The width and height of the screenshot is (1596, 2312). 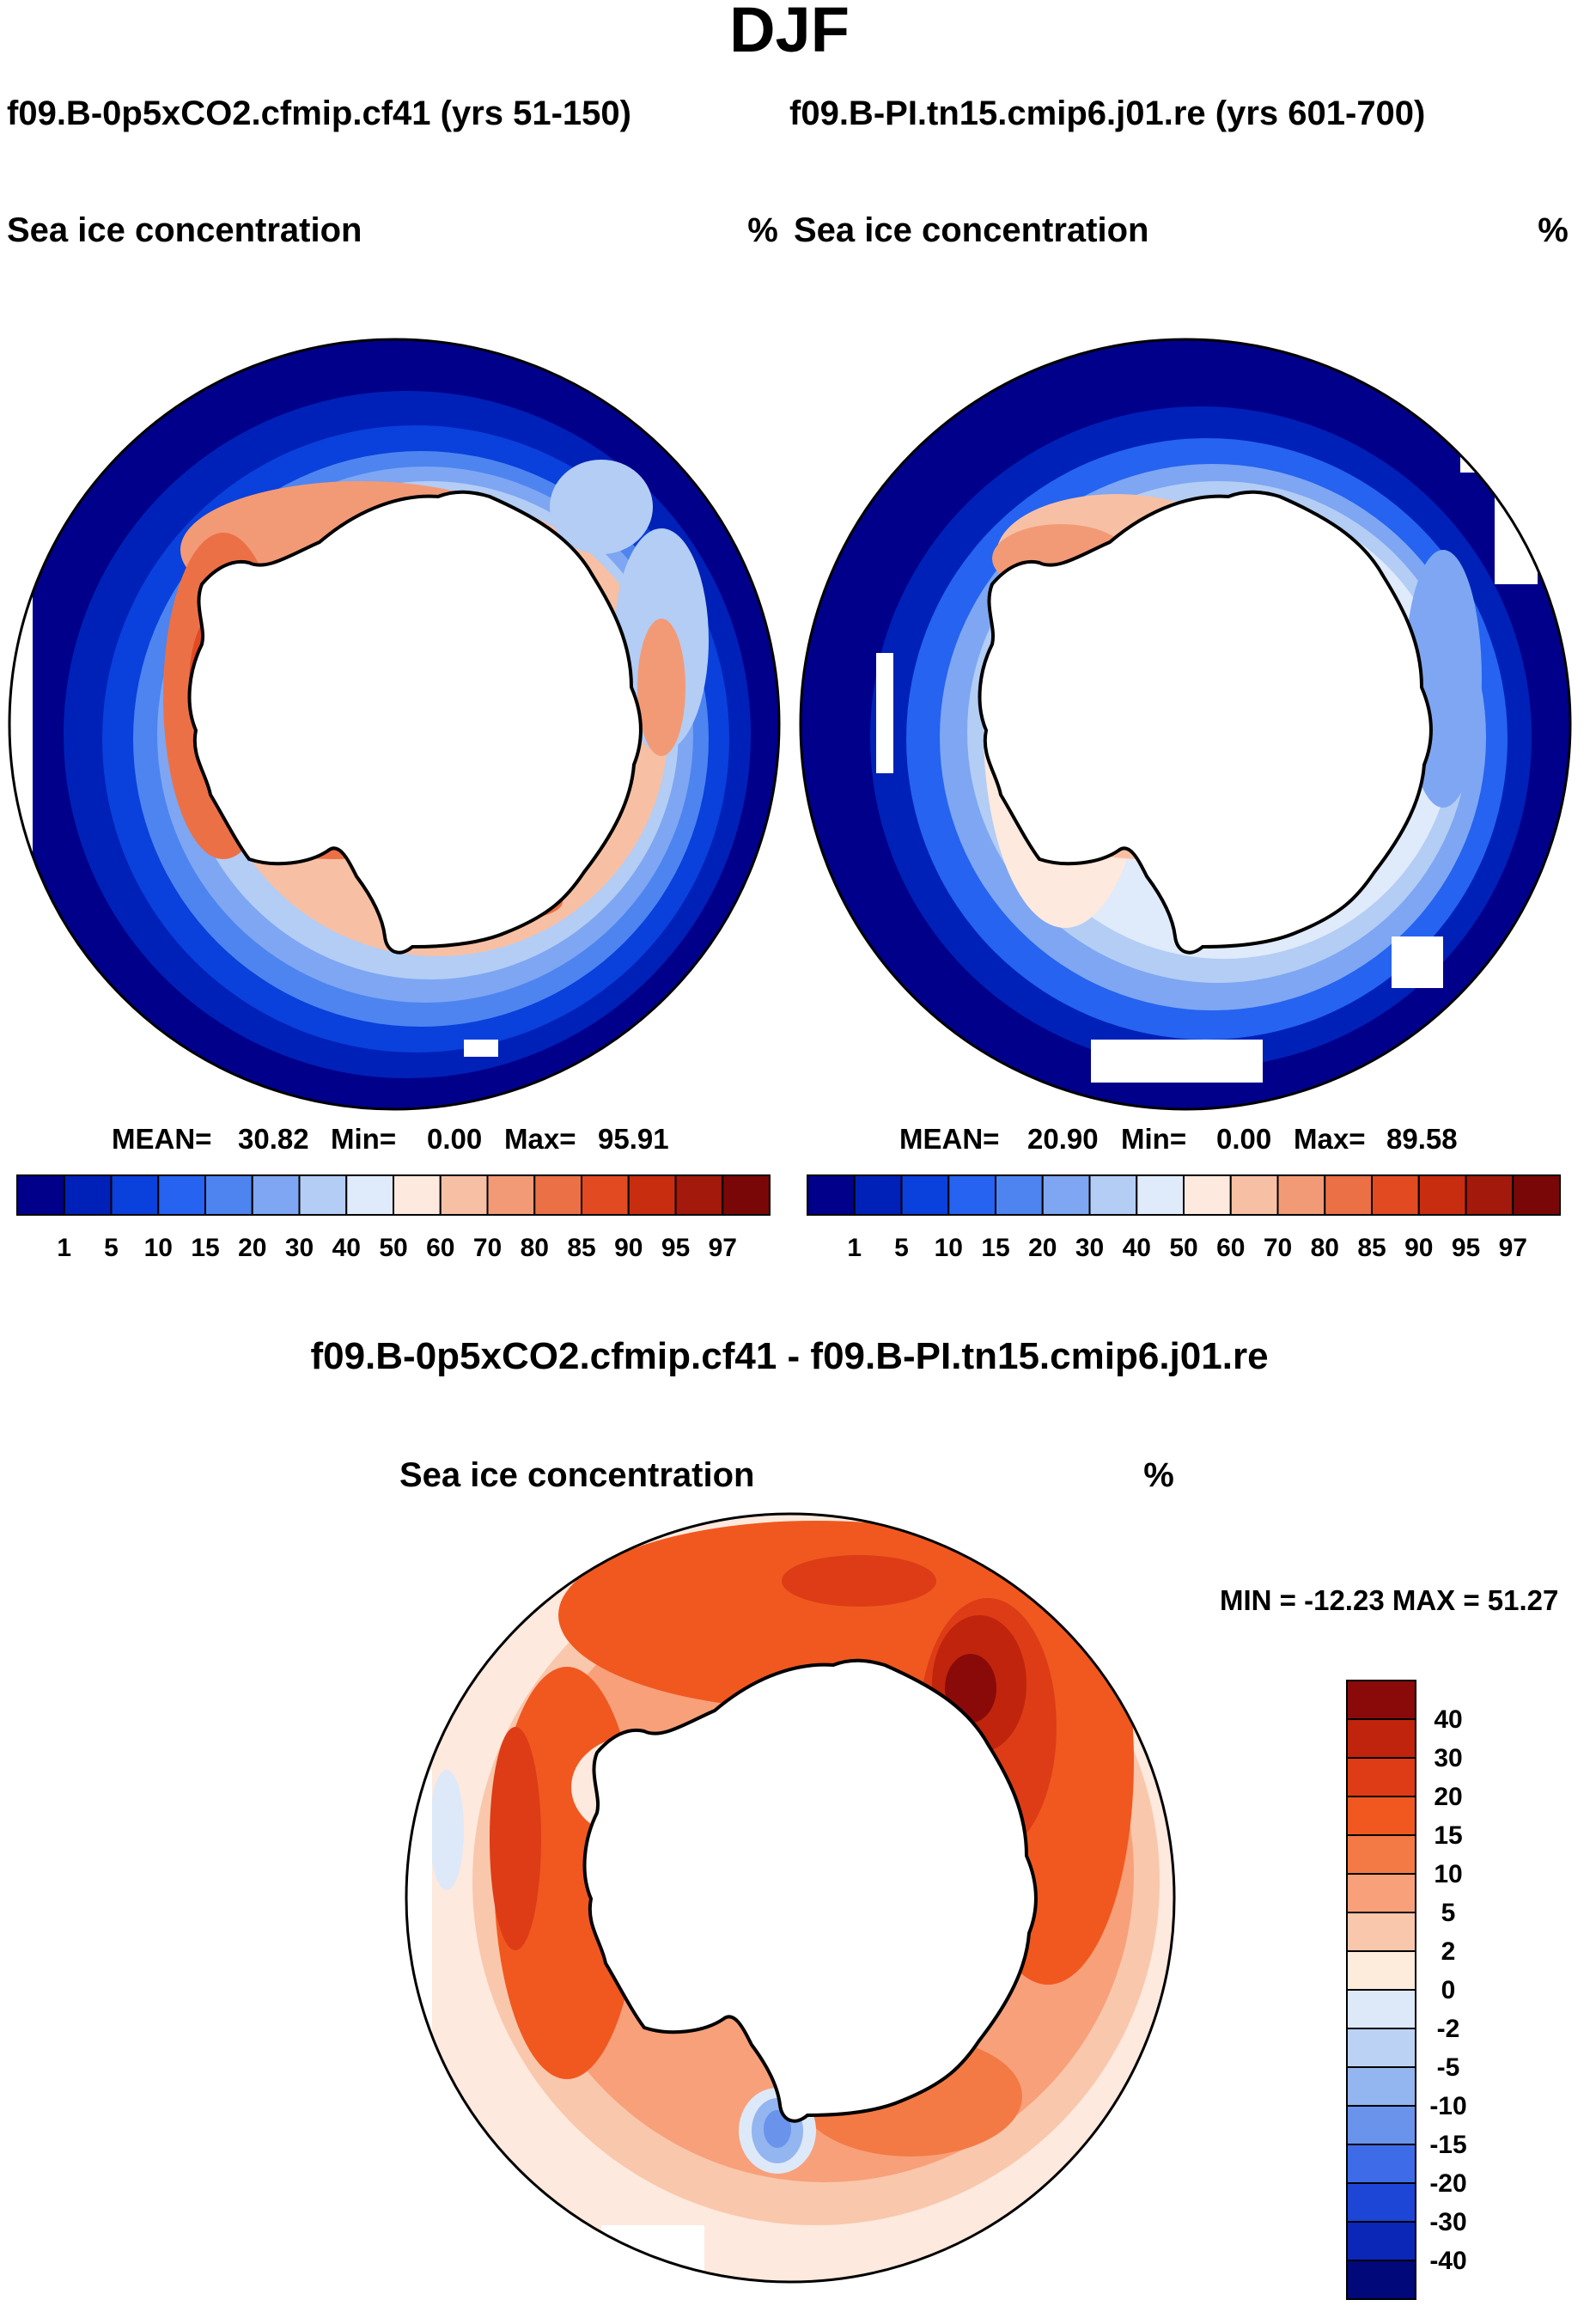 I want to click on case-min-value: 0.00, so click(x=454, y=1139).